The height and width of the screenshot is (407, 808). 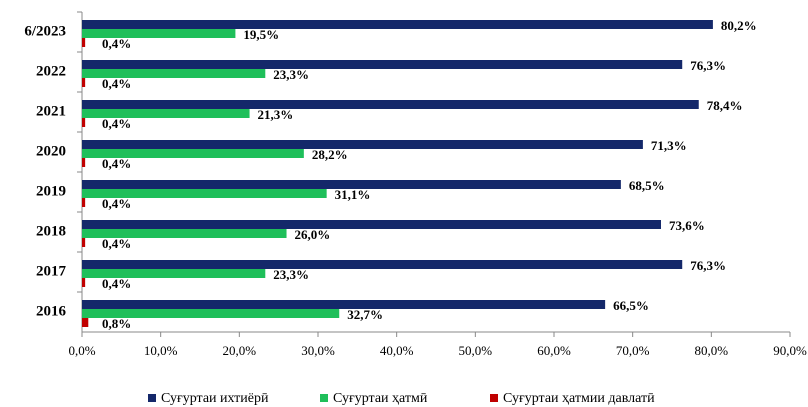 I want to click on data-label: 66,5%, so click(x=631, y=305).